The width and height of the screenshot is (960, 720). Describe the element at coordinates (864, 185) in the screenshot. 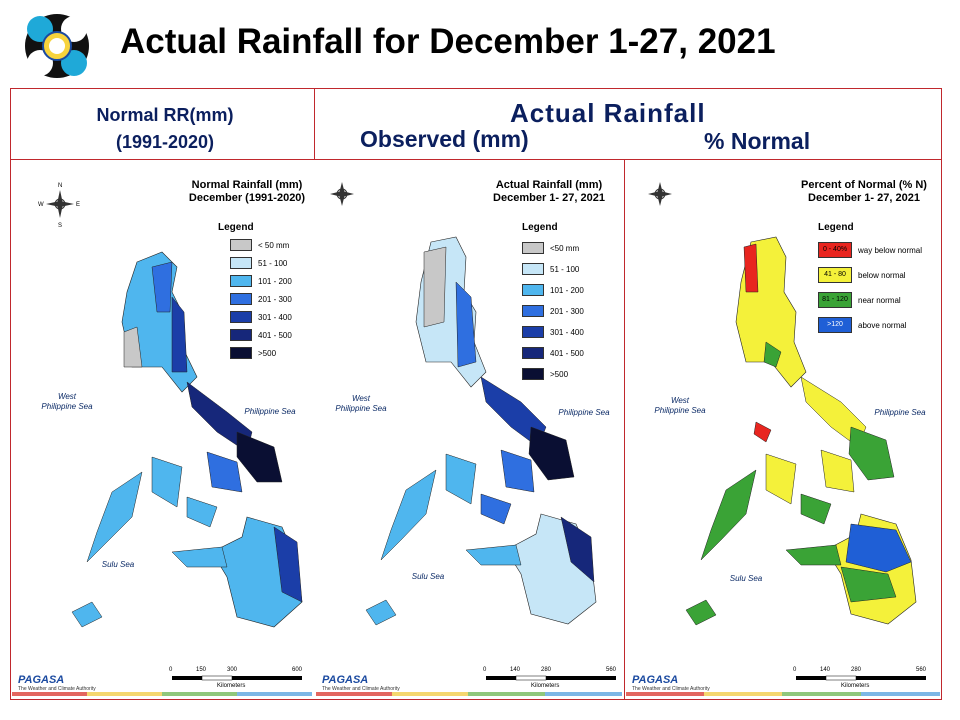

I see `map-title-line1: Percent of Normal (% N)` at that location.